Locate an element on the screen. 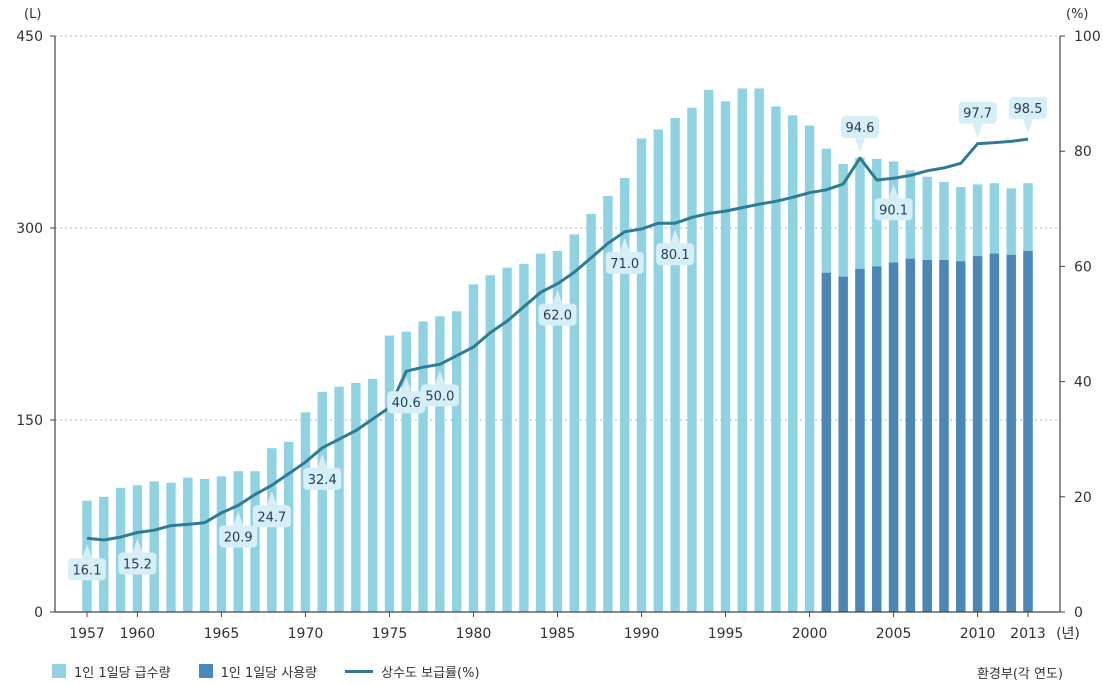  data-label-text: 97.7 is located at coordinates (977, 114).